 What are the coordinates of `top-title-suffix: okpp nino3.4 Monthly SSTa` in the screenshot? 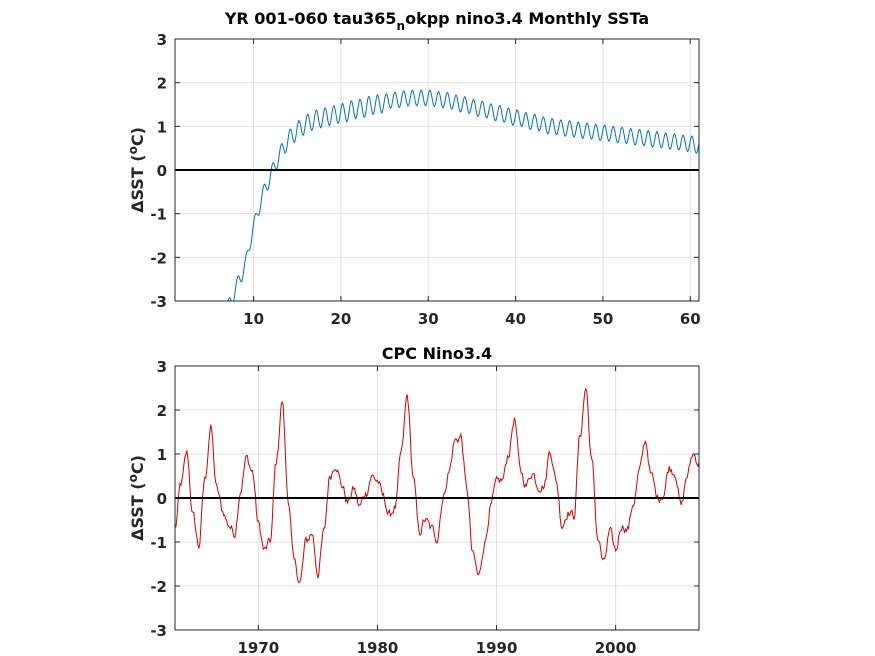 It's located at (527, 18).